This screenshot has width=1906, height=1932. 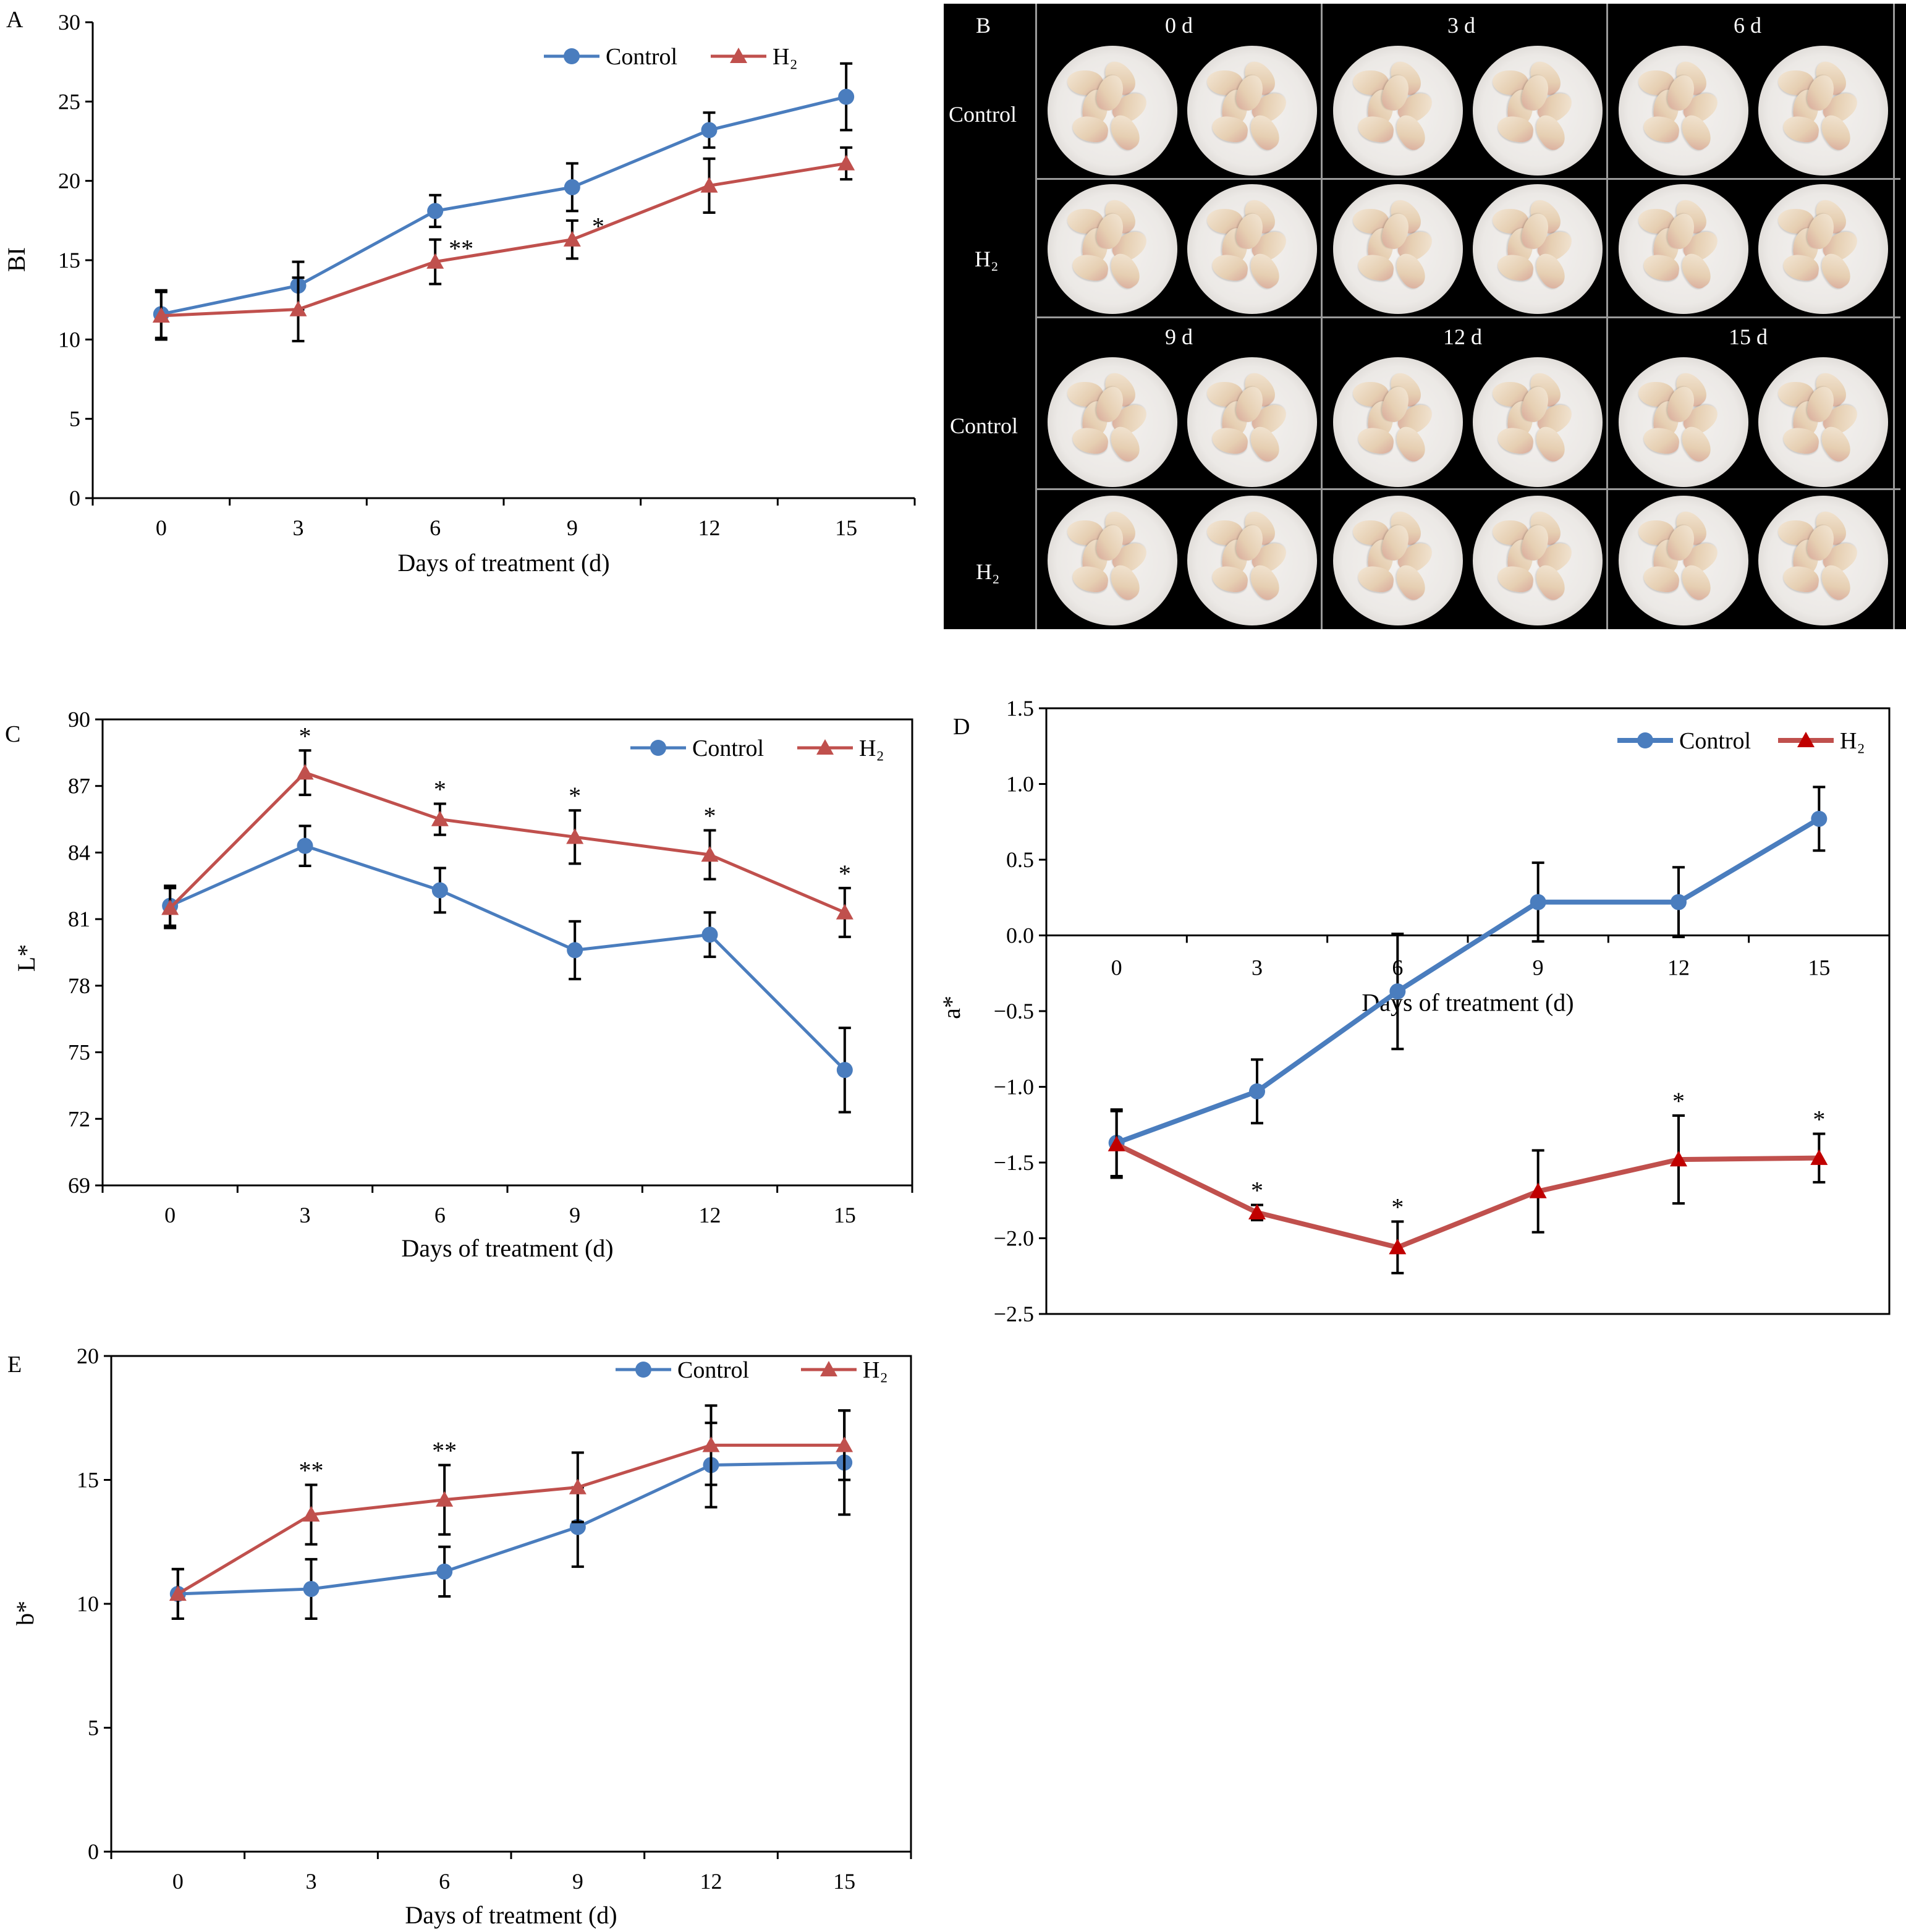 What do you see at coordinates (1020, 935) in the screenshot?
I see `y-tick-label: 0.0` at bounding box center [1020, 935].